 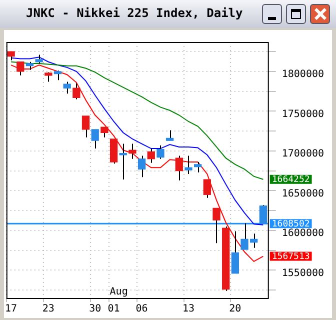 What do you see at coordinates (303, 273) in the screenshot?
I see `y-tick-label: 1550000` at bounding box center [303, 273].